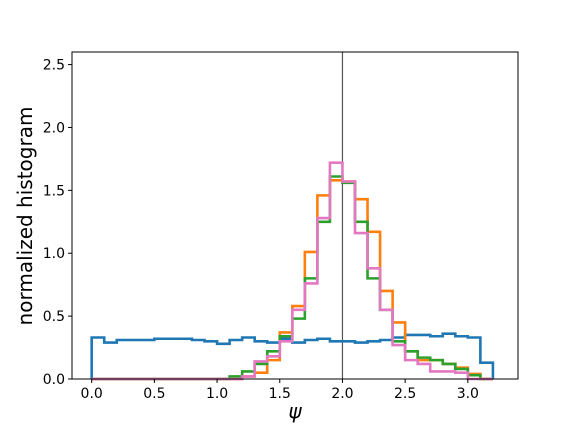 The image size is (576, 432). What do you see at coordinates (280, 394) in the screenshot?
I see `x-tick-label: 1.5` at bounding box center [280, 394].